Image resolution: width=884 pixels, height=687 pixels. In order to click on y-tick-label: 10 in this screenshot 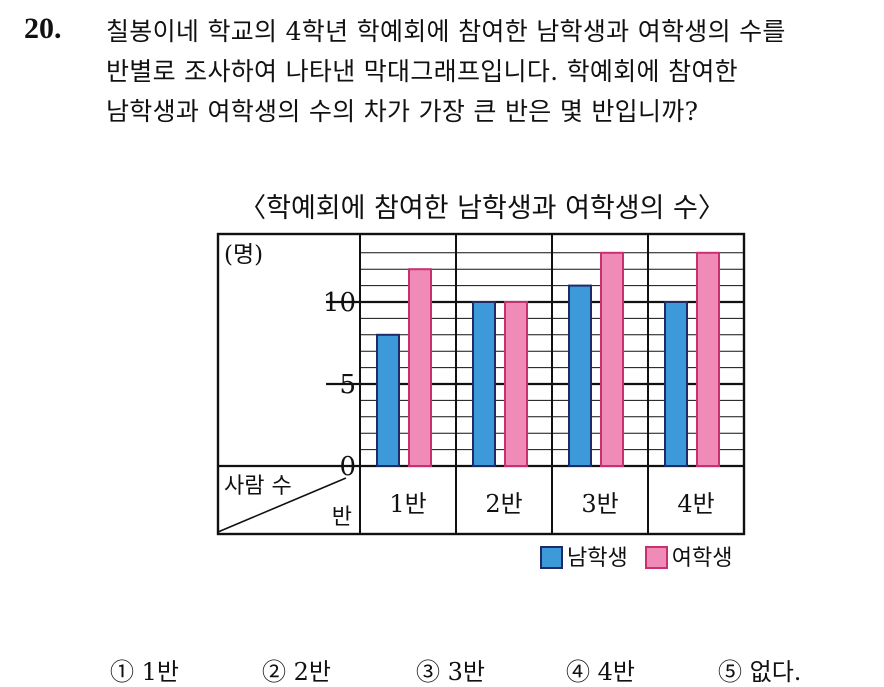, I will do `click(339, 303)`.